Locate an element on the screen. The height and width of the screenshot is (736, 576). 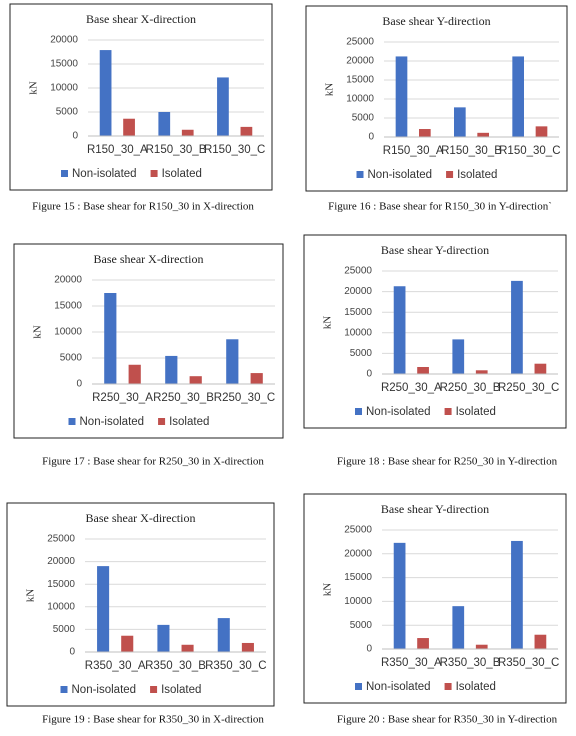
x-tick-label: R250_30_C is located at coordinates (528, 388).